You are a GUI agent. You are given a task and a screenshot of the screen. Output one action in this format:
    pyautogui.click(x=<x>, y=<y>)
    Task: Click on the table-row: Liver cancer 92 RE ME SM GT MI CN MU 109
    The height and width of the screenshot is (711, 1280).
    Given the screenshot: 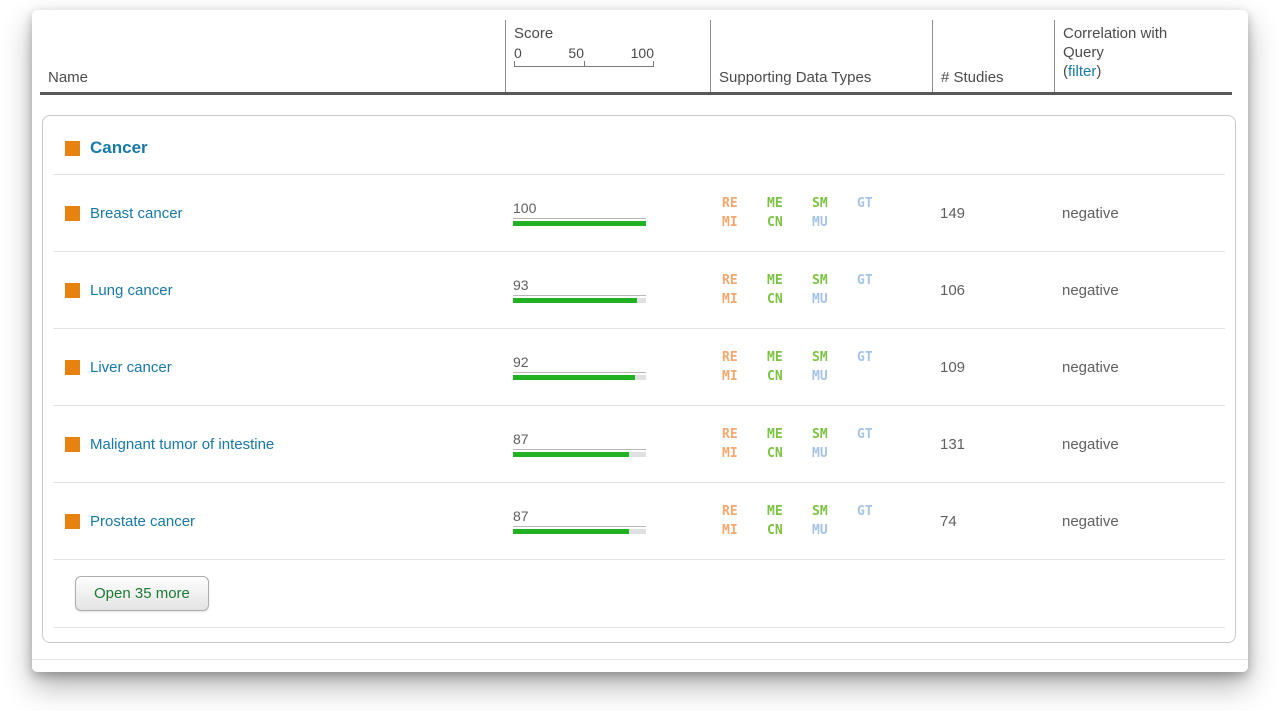 What is the action you would take?
    pyautogui.click(x=639, y=367)
    